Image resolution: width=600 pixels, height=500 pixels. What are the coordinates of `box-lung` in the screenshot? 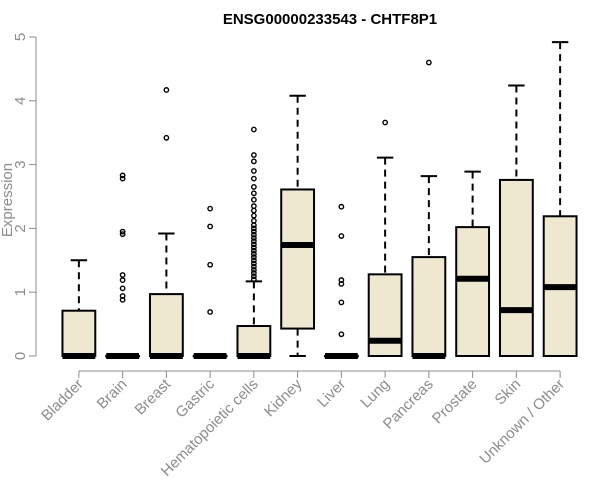 It's located at (385, 238).